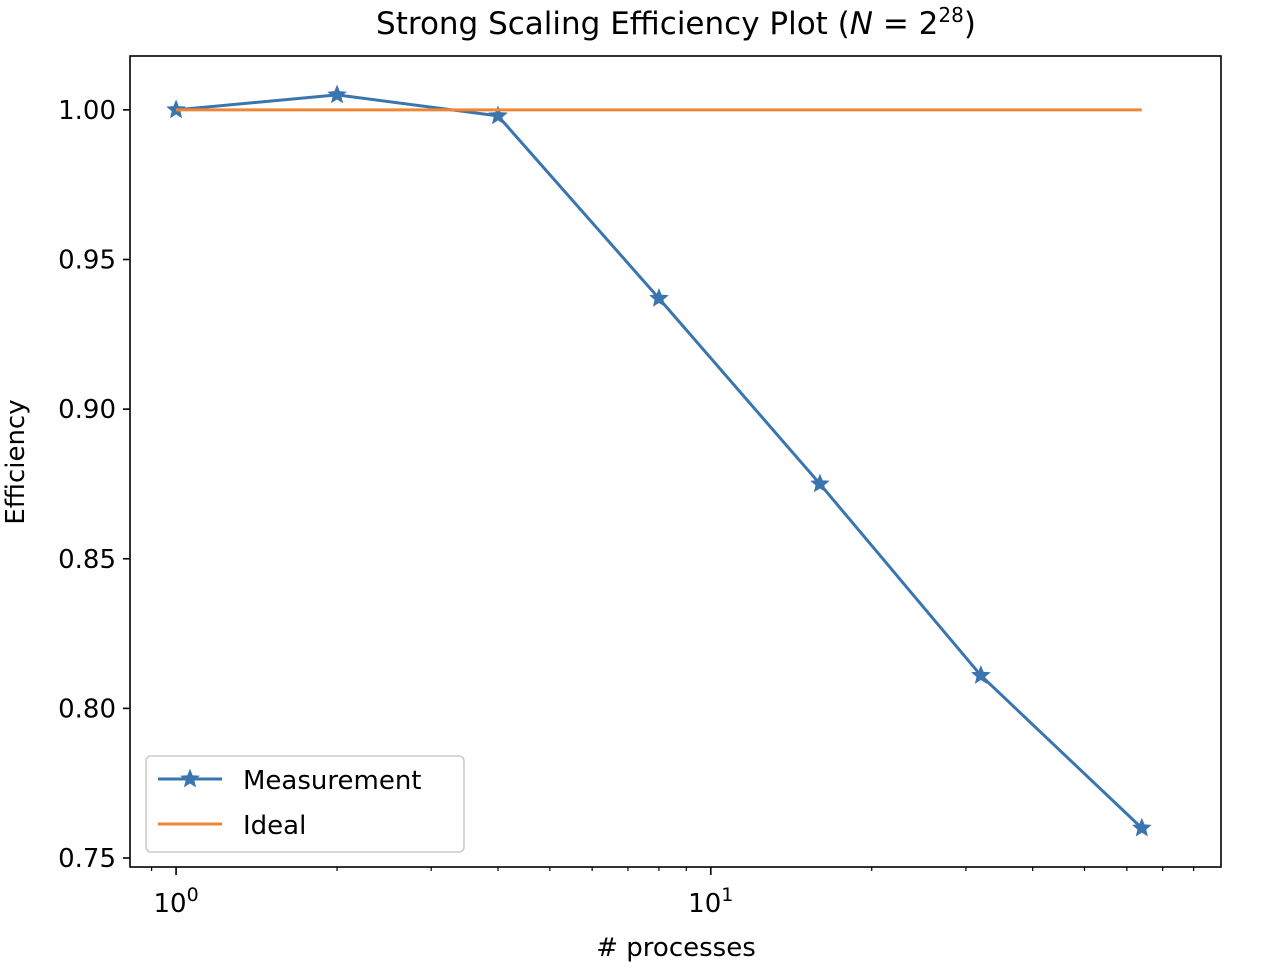 This screenshot has width=1264, height=978. I want to click on y-tick-label: 0.90, so click(87, 410).